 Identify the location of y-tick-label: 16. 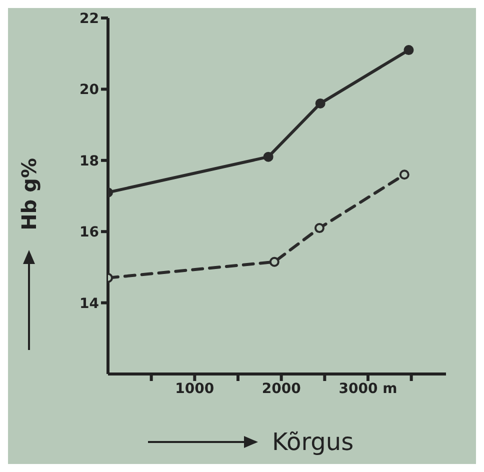
(89, 232).